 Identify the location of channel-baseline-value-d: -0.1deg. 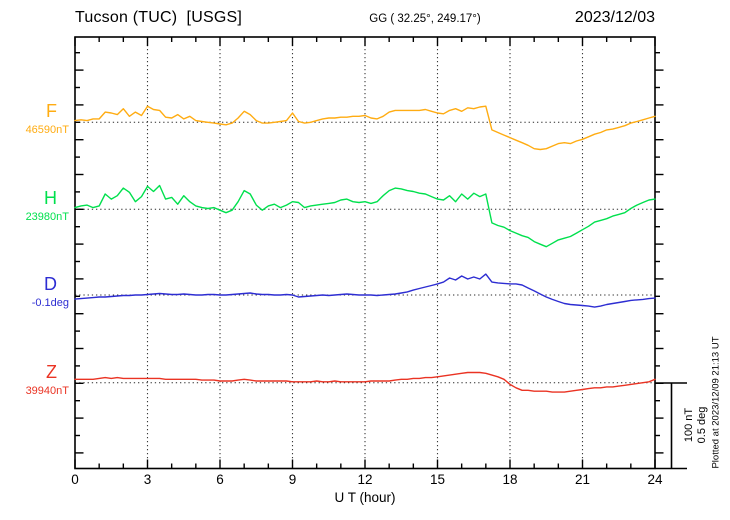
(50, 303).